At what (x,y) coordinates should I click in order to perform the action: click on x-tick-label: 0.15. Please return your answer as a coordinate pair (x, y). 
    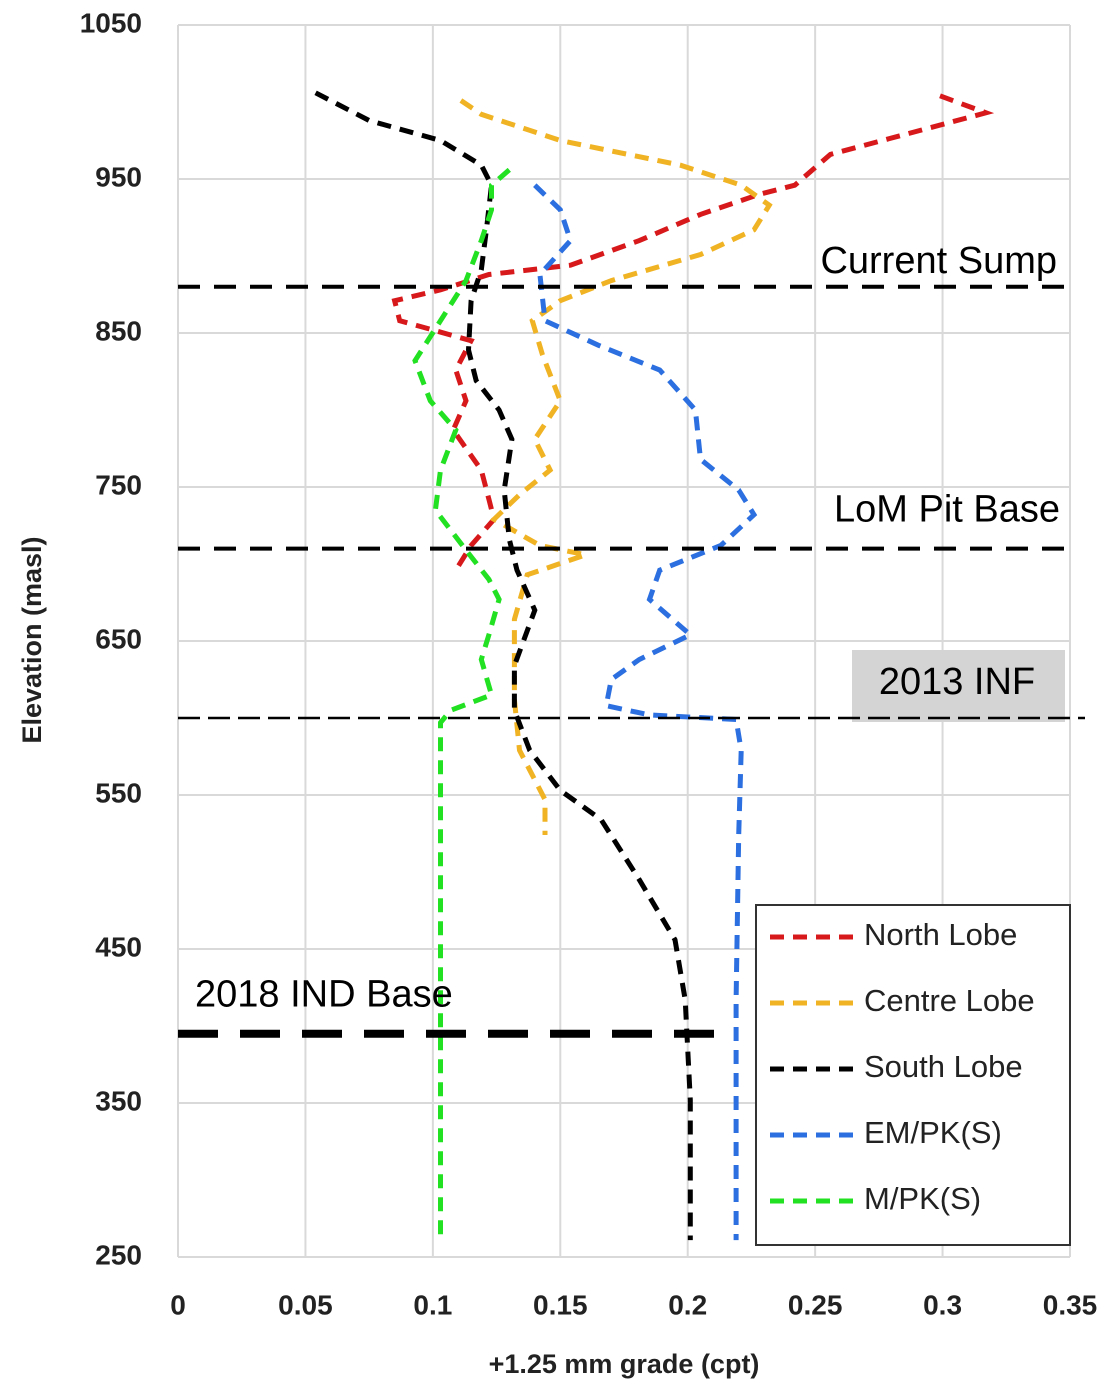
    Looking at the image, I should click on (560, 1304).